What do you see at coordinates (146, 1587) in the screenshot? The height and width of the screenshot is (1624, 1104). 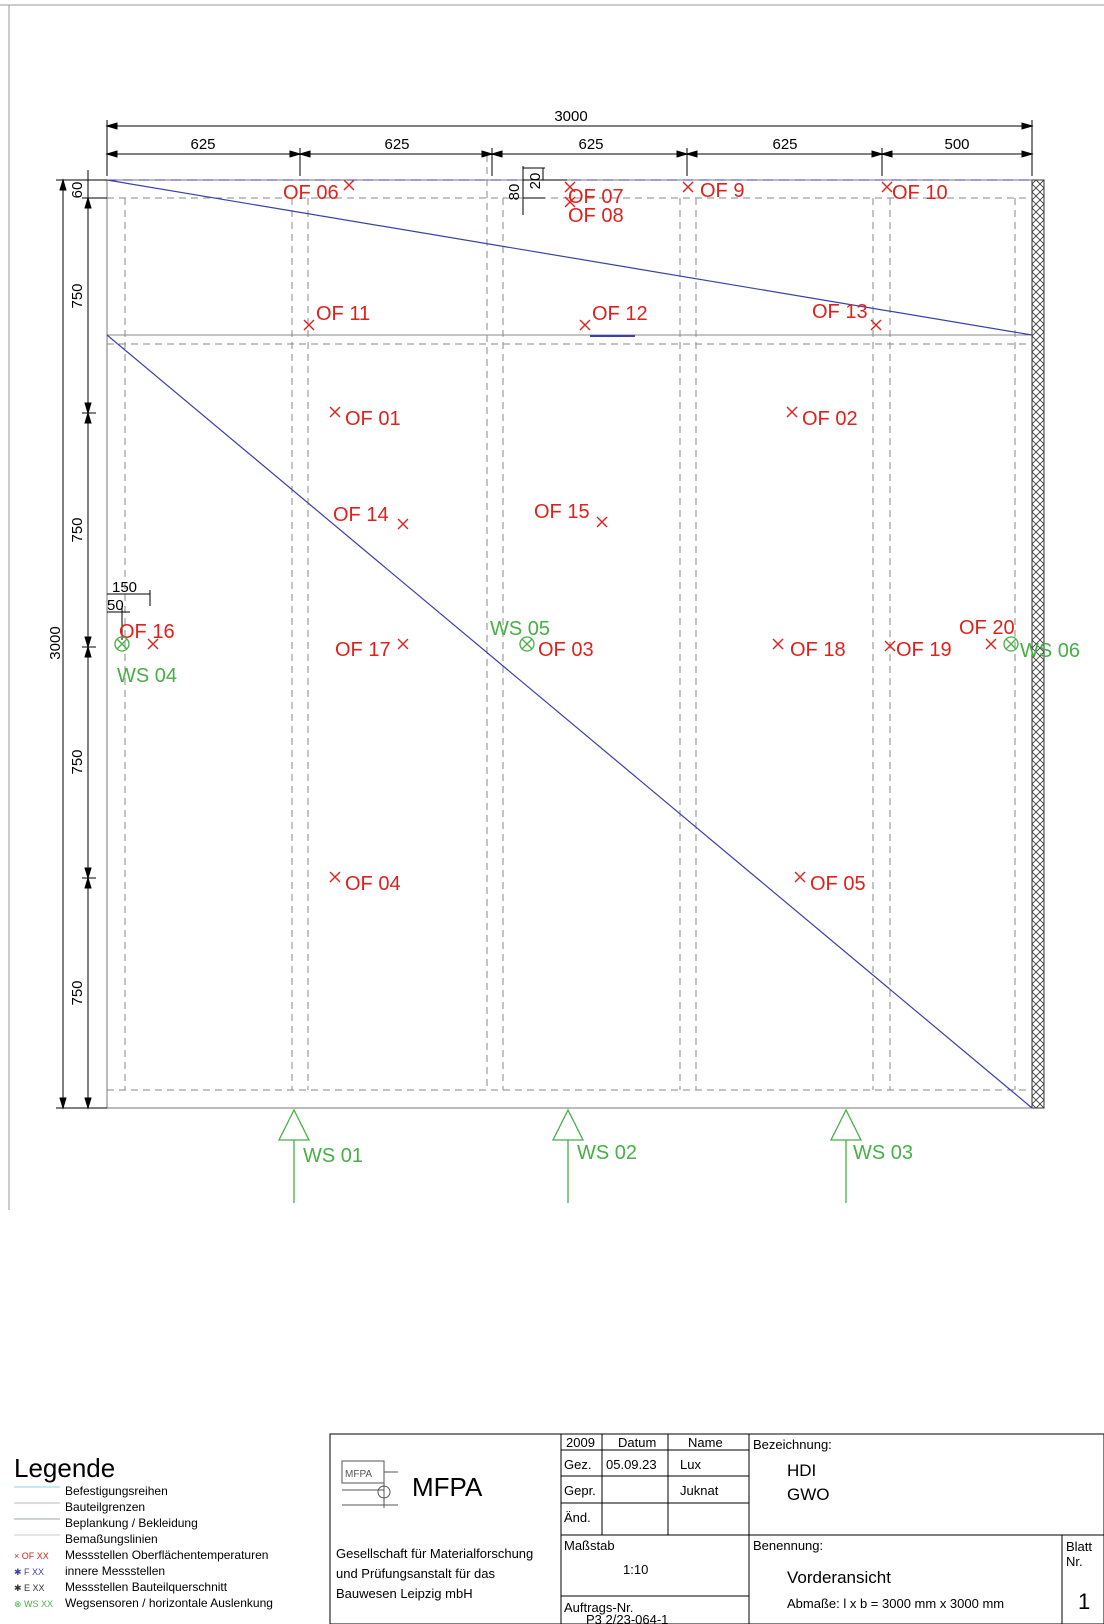 I see `legend-item-7: Messstellen Bauteilquerschnitt` at bounding box center [146, 1587].